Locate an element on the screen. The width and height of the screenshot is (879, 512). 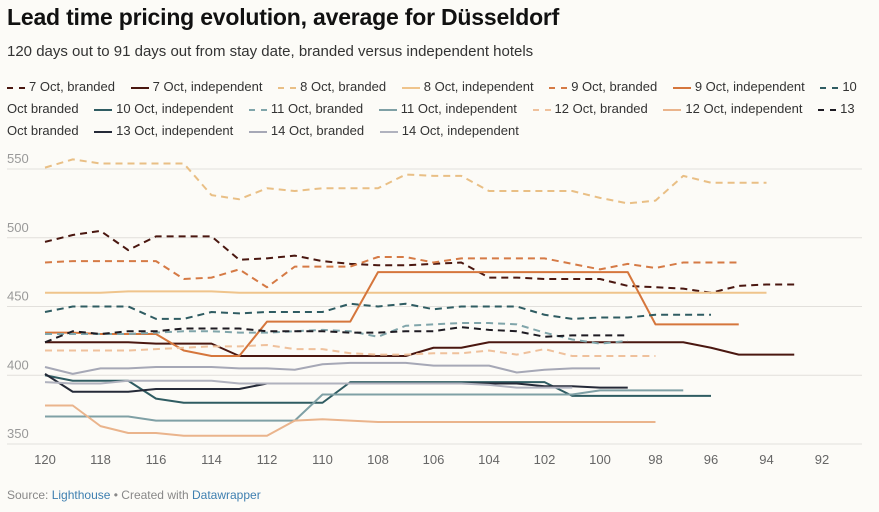
x-tick-label: 114 is located at coordinates (211, 459).